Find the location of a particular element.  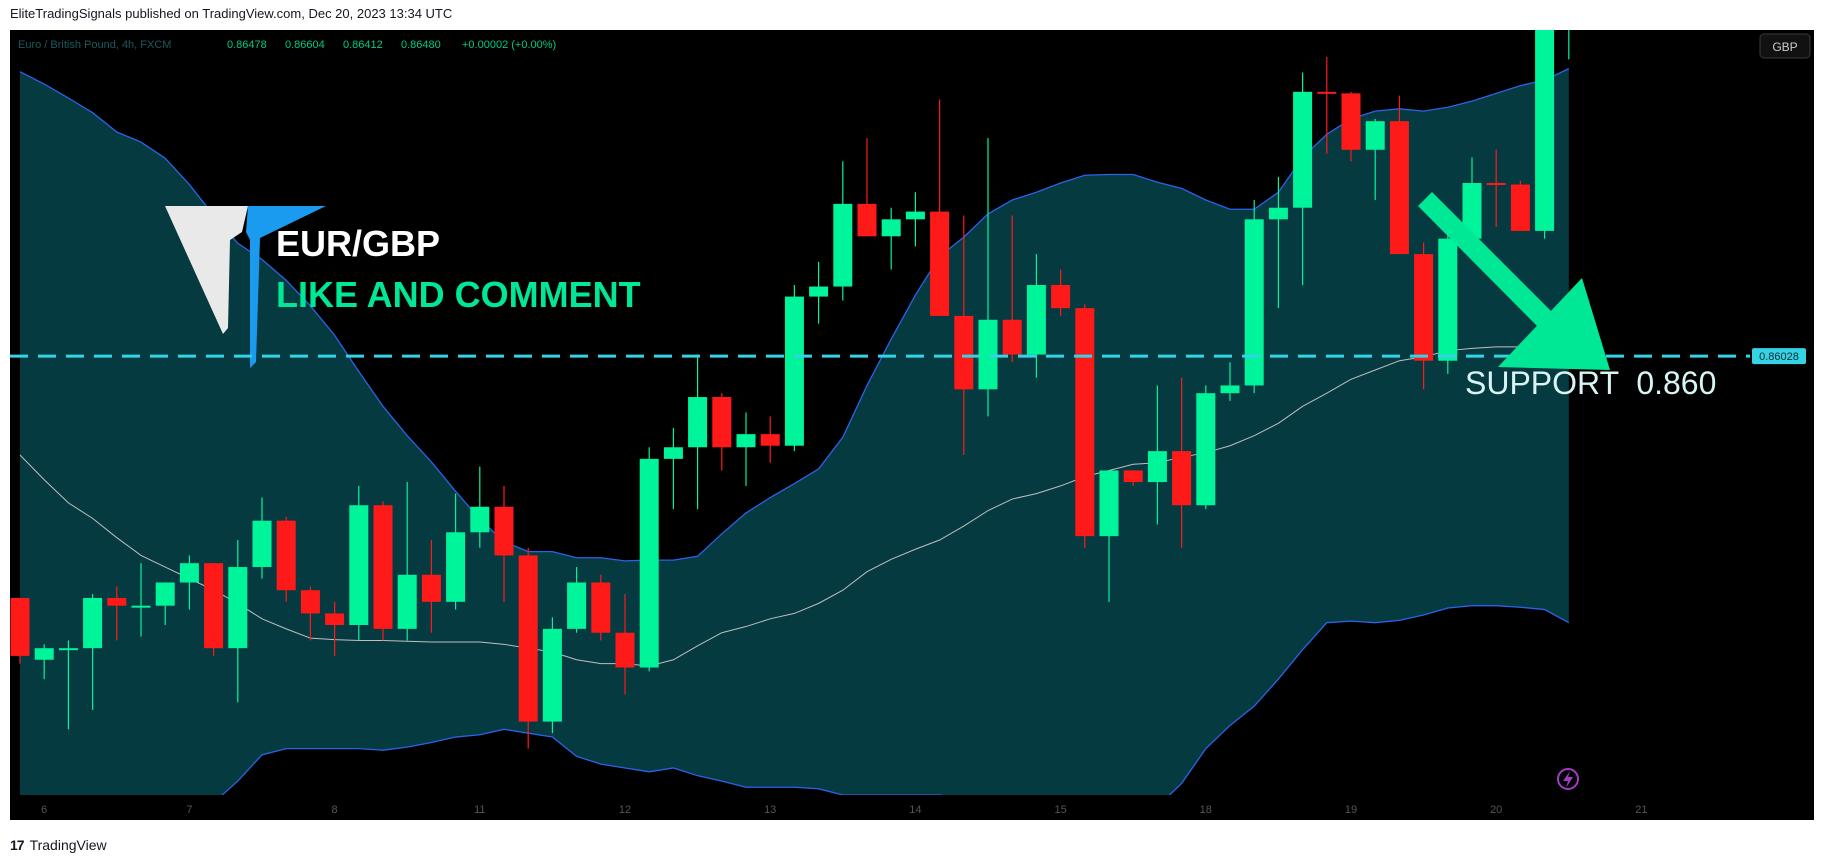

support-label: SUPPORT 0.860 is located at coordinates (1590, 383).